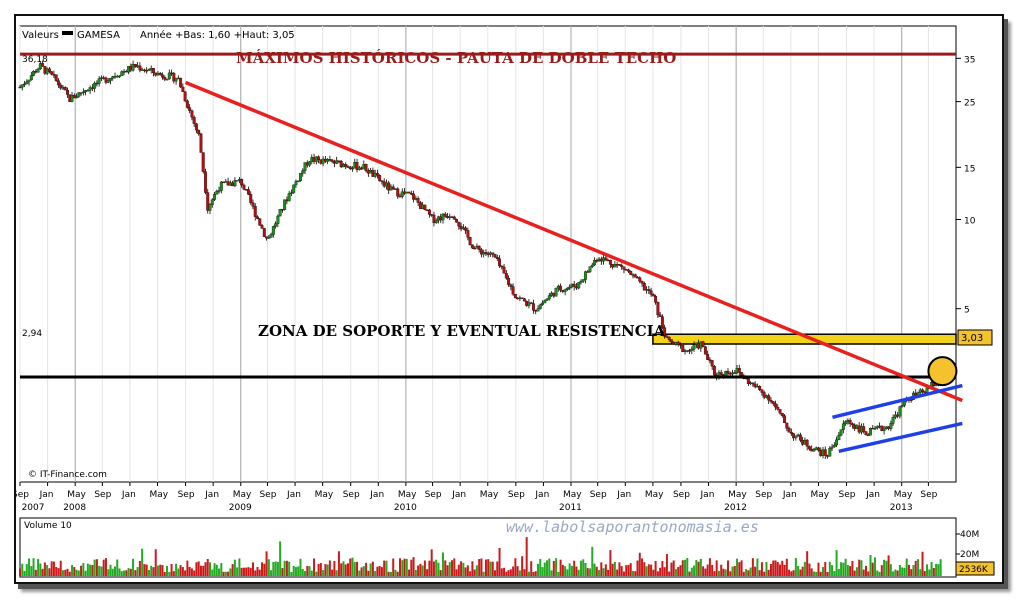  Describe the element at coordinates (480, 556) in the screenshot. I see `volume-bars` at that location.